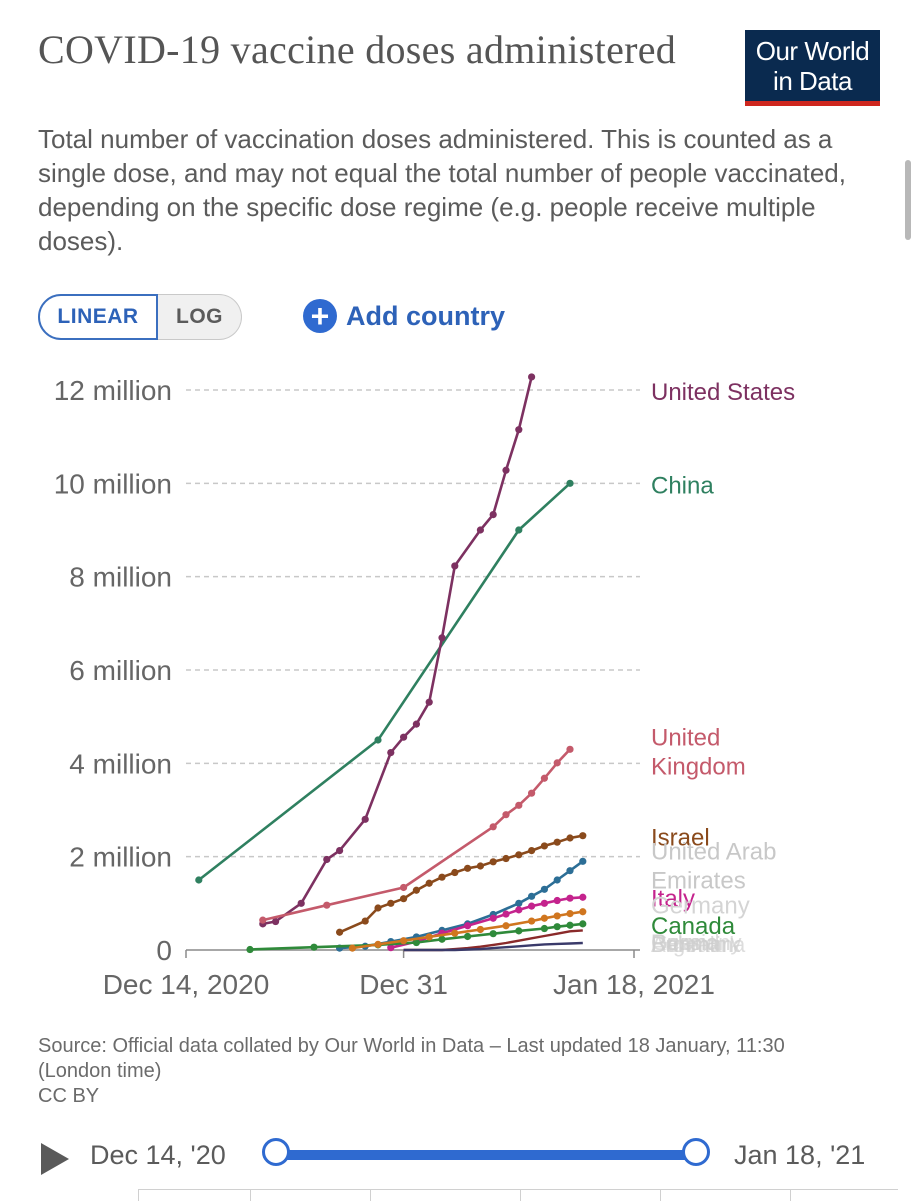 The width and height of the screenshot is (920, 1201). I want to click on series-label: Italy, so click(673, 898).